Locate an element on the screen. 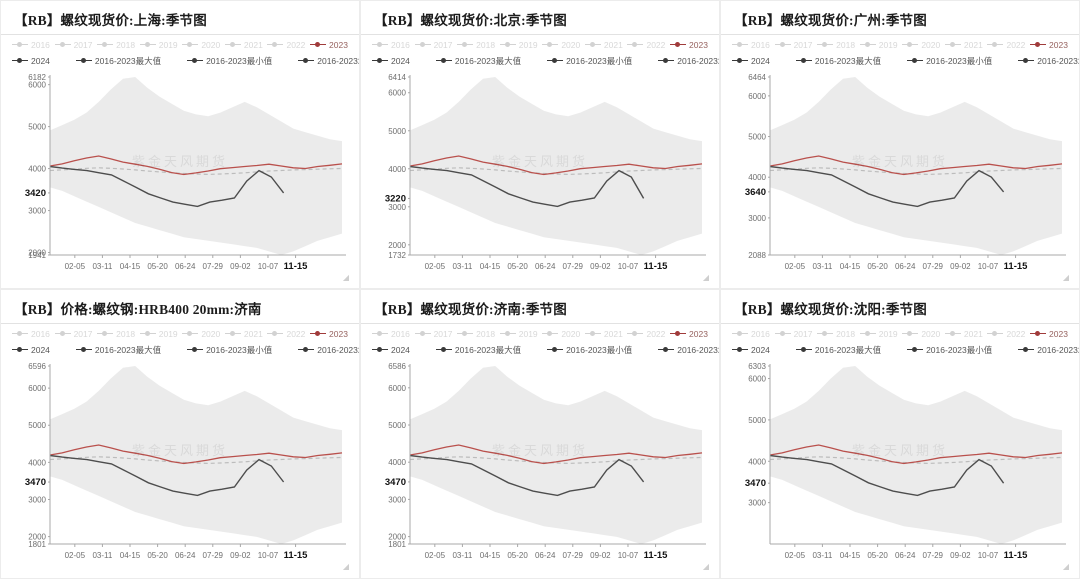  legend-label: 2023 is located at coordinates (1058, 44).